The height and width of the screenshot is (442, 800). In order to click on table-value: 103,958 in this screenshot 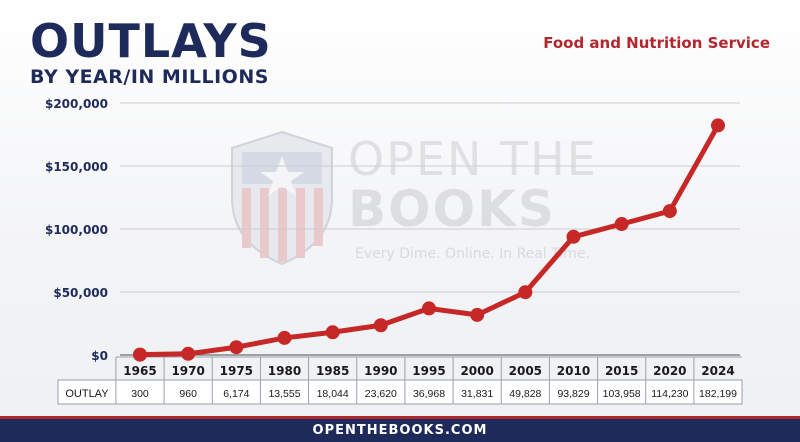, I will do `click(622, 394)`.